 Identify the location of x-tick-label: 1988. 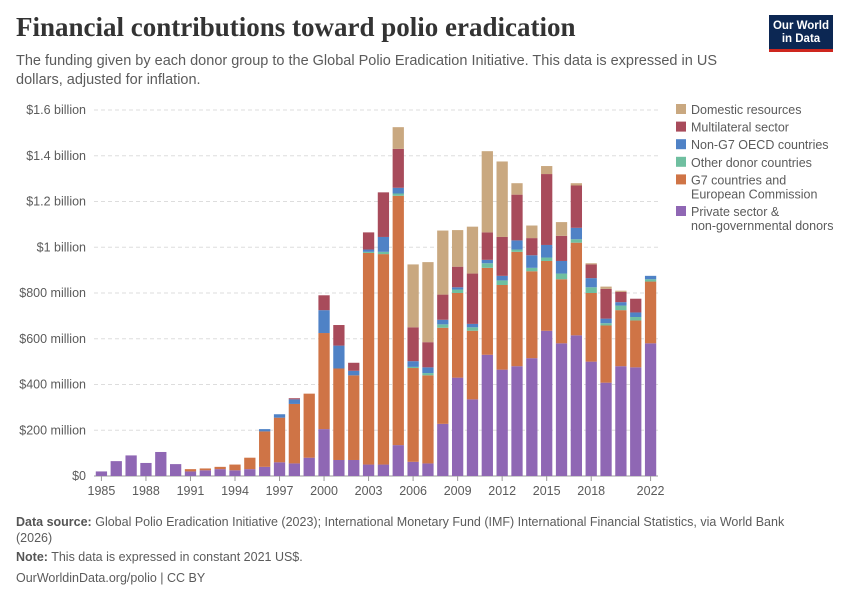
(146, 491).